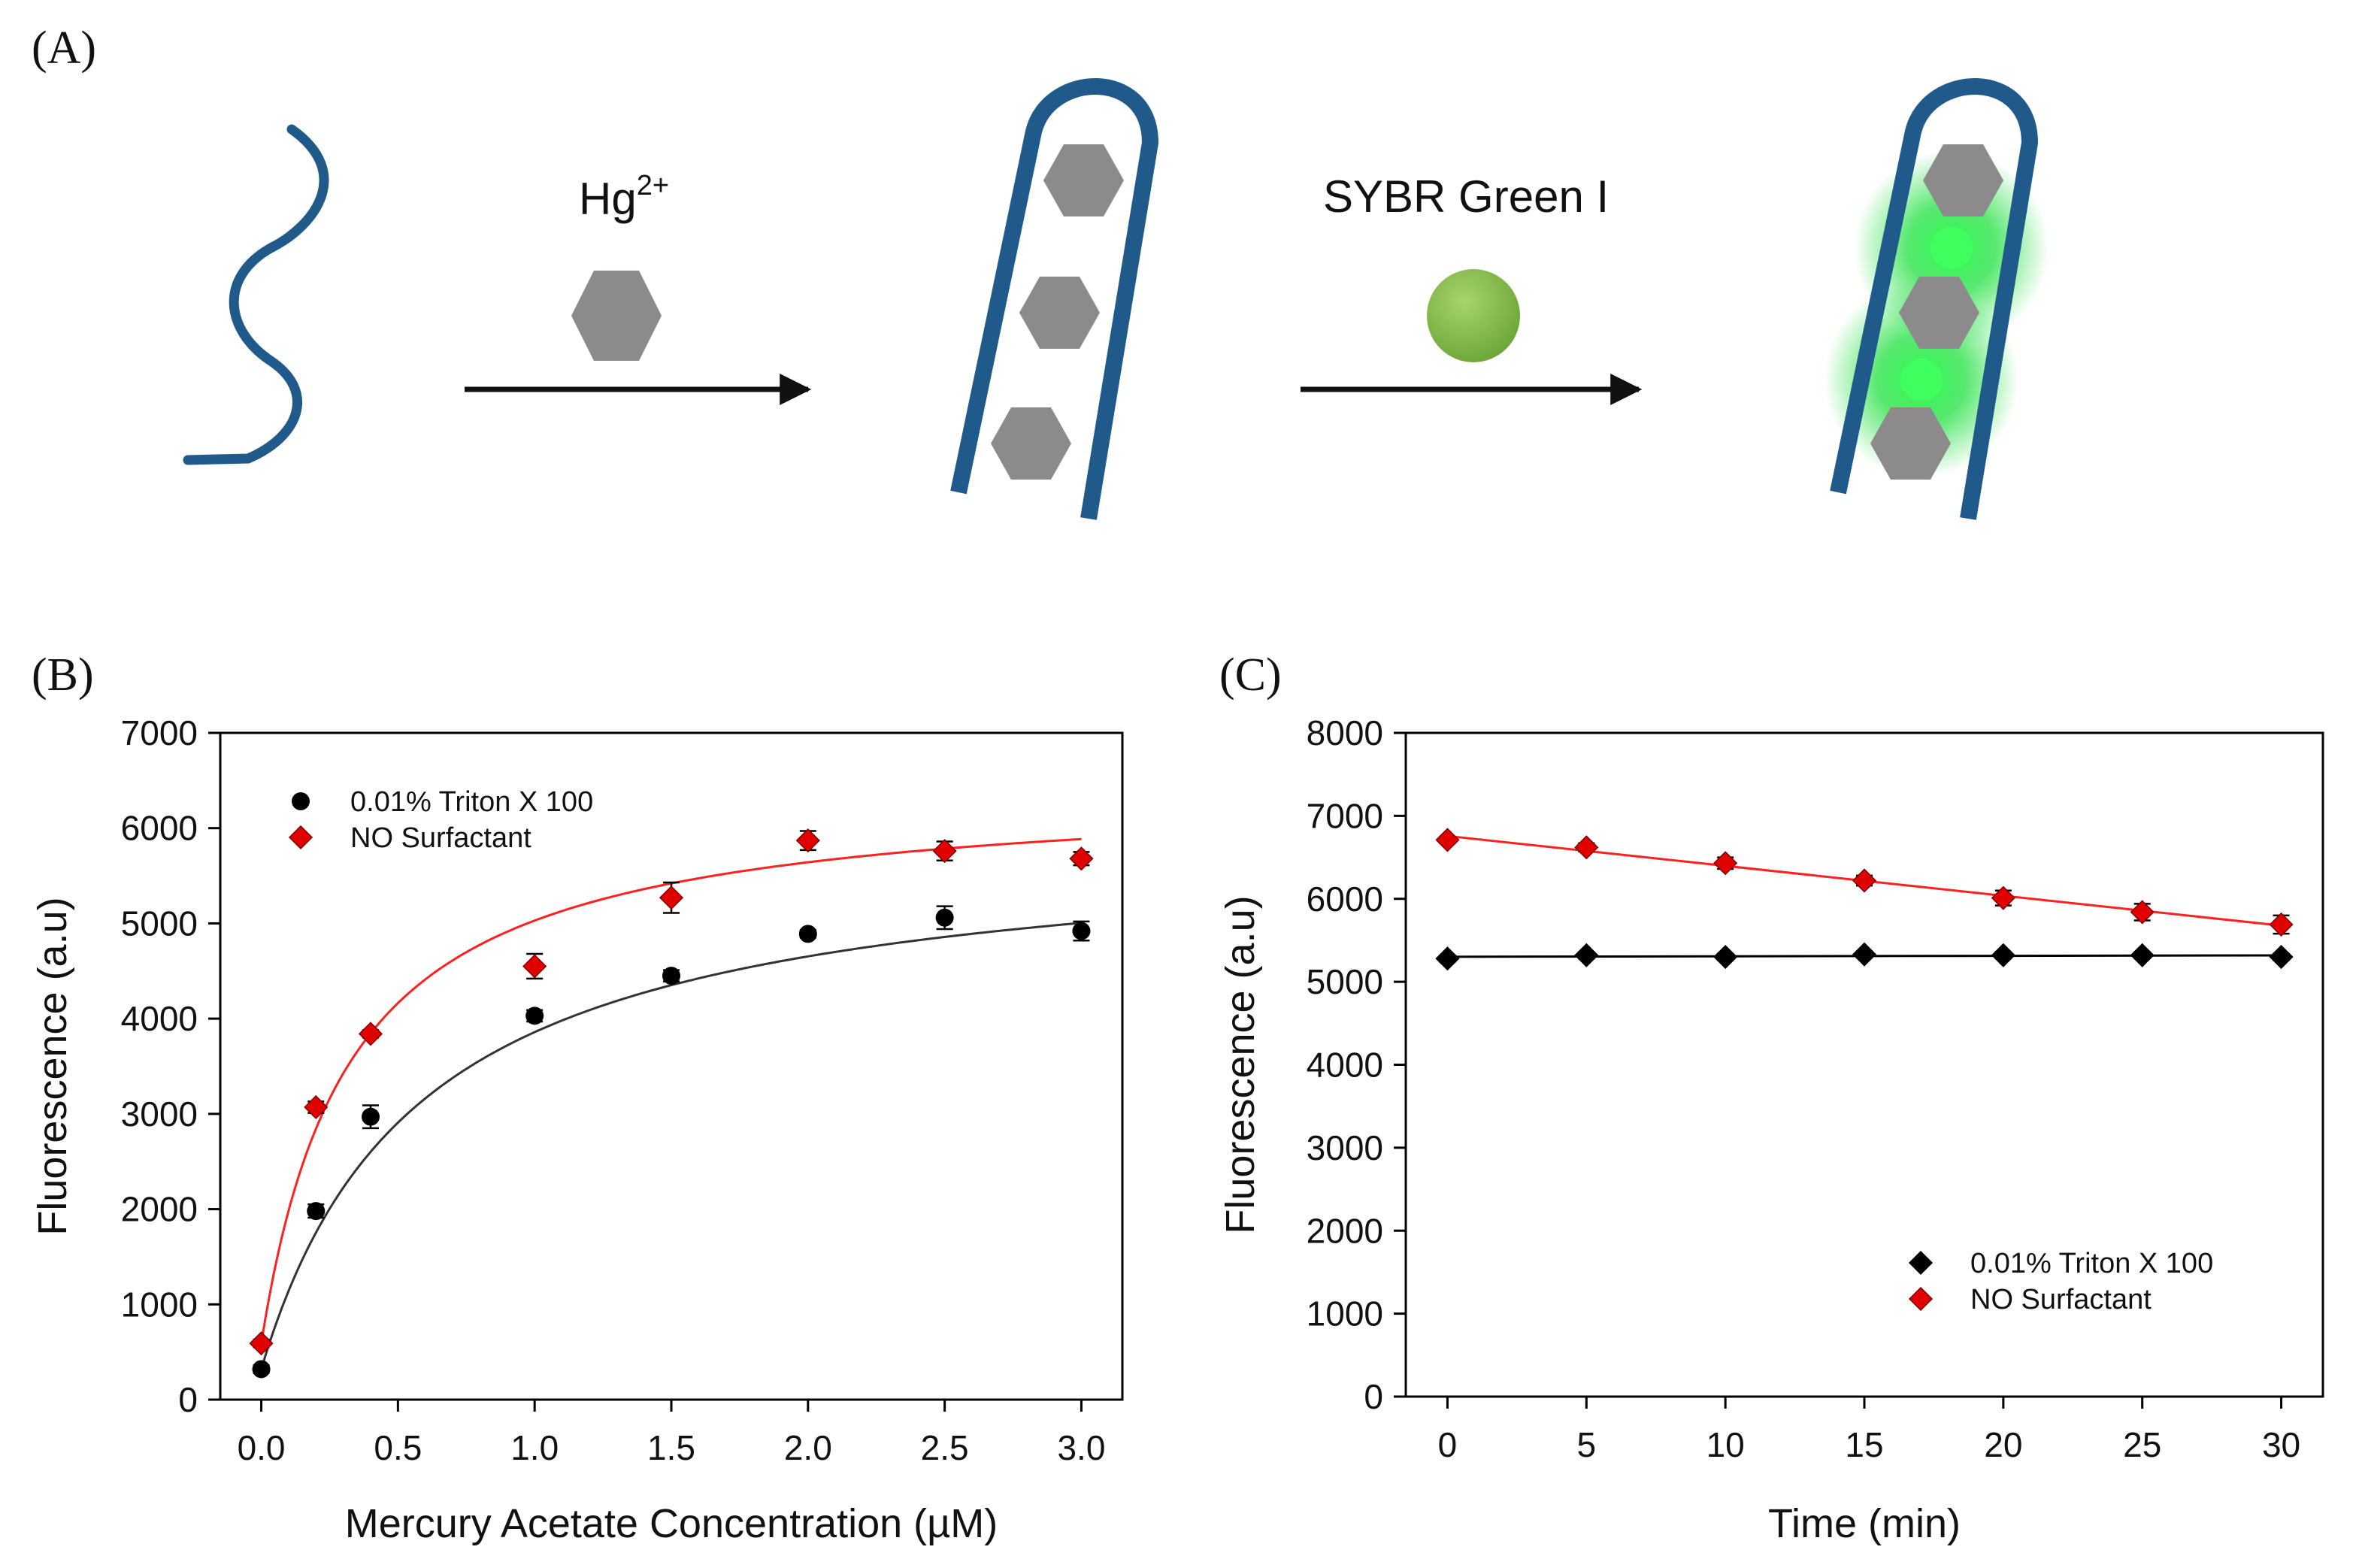 This screenshot has width=2359, height=1568. Describe the element at coordinates (1345, 732) in the screenshot. I see `y-tick-label: 8000` at that location.